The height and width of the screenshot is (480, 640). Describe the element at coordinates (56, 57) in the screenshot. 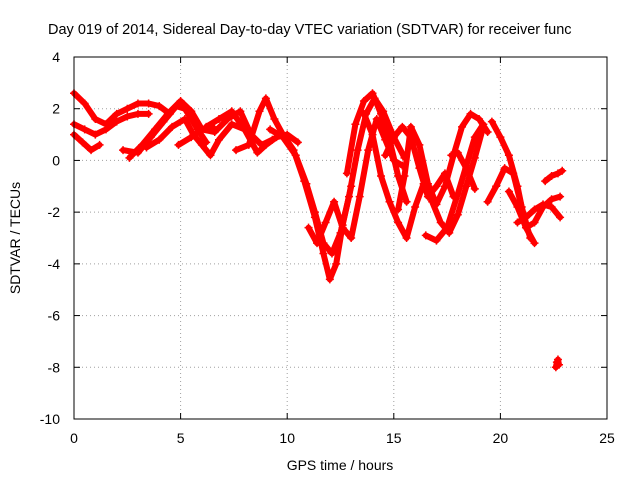

I see `y-tick-label: 4` at that location.